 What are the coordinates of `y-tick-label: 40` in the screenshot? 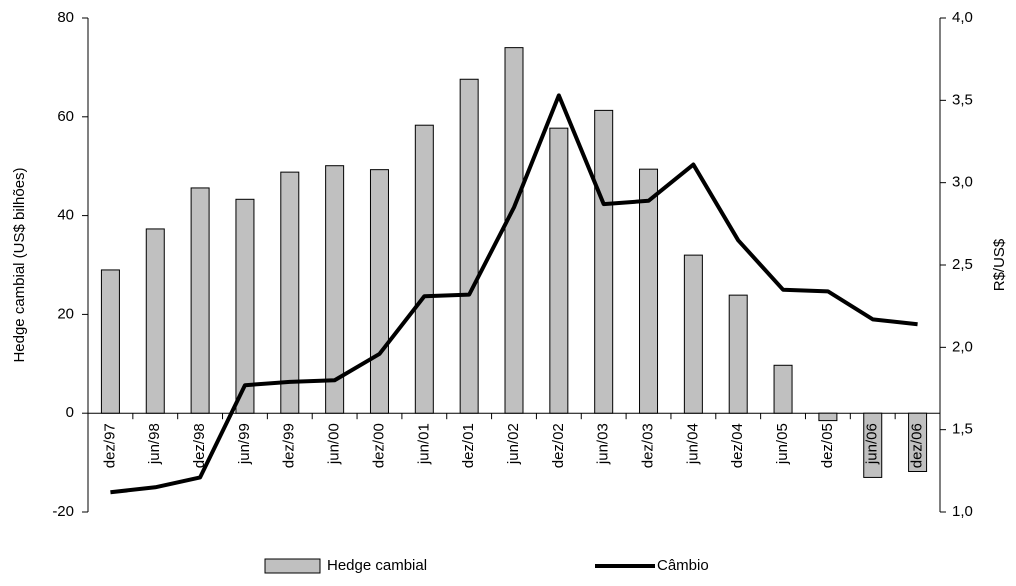 It's located at (65, 215).